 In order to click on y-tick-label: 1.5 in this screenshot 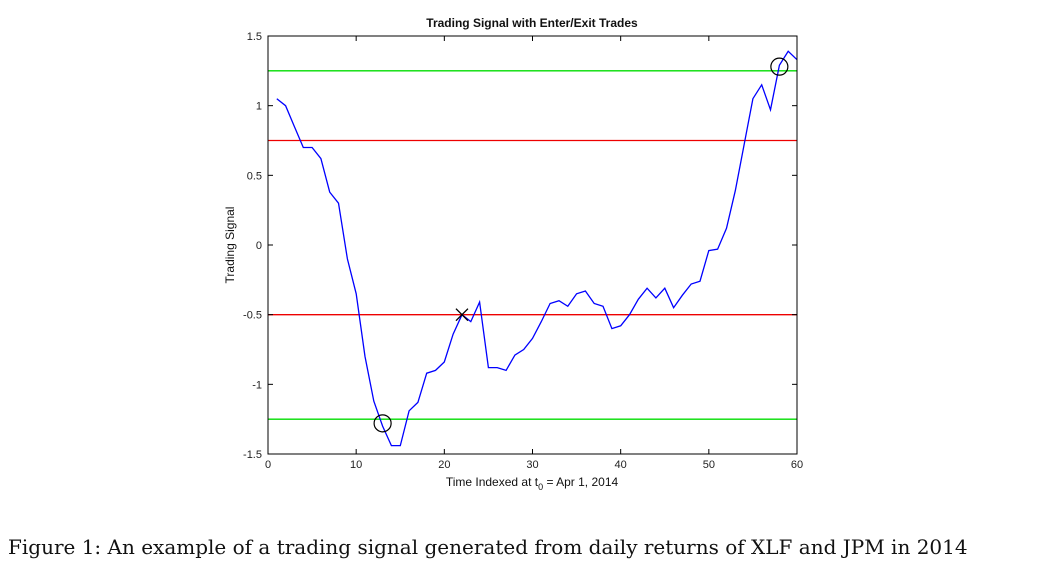, I will do `click(254, 37)`.